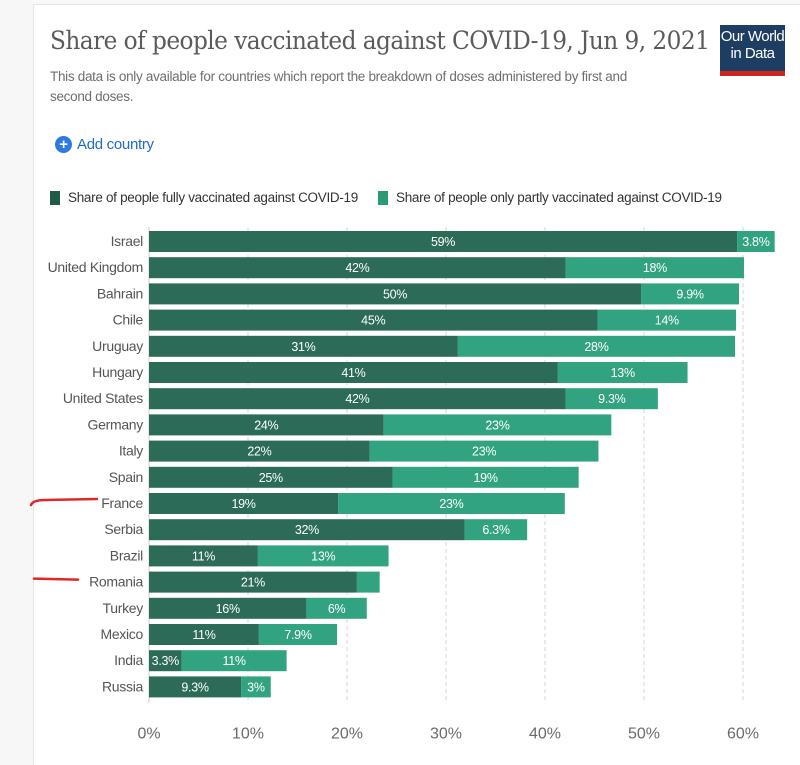  I want to click on bar-value-label: 19%, so click(486, 478).